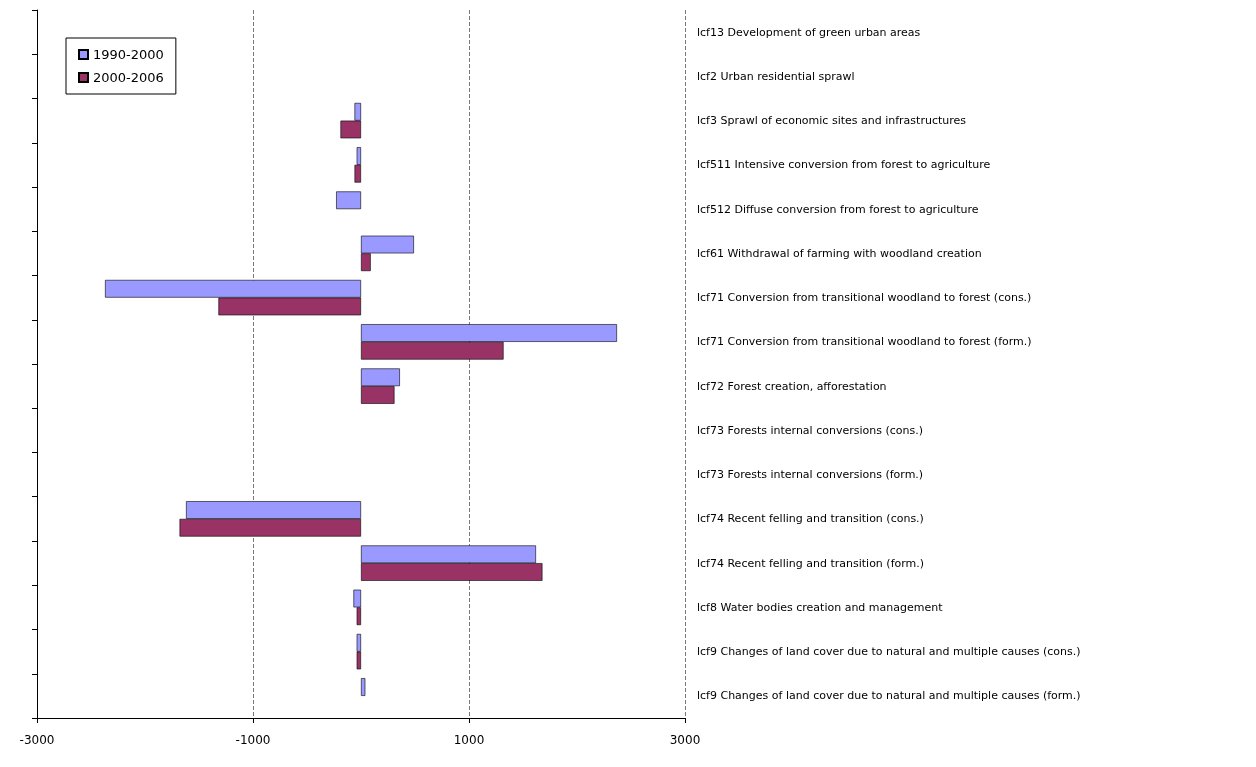 The width and height of the screenshot is (1256, 767). I want to click on y-tick-label: lcf512 Diffuse conversion from forest to agriculture, so click(838, 209).